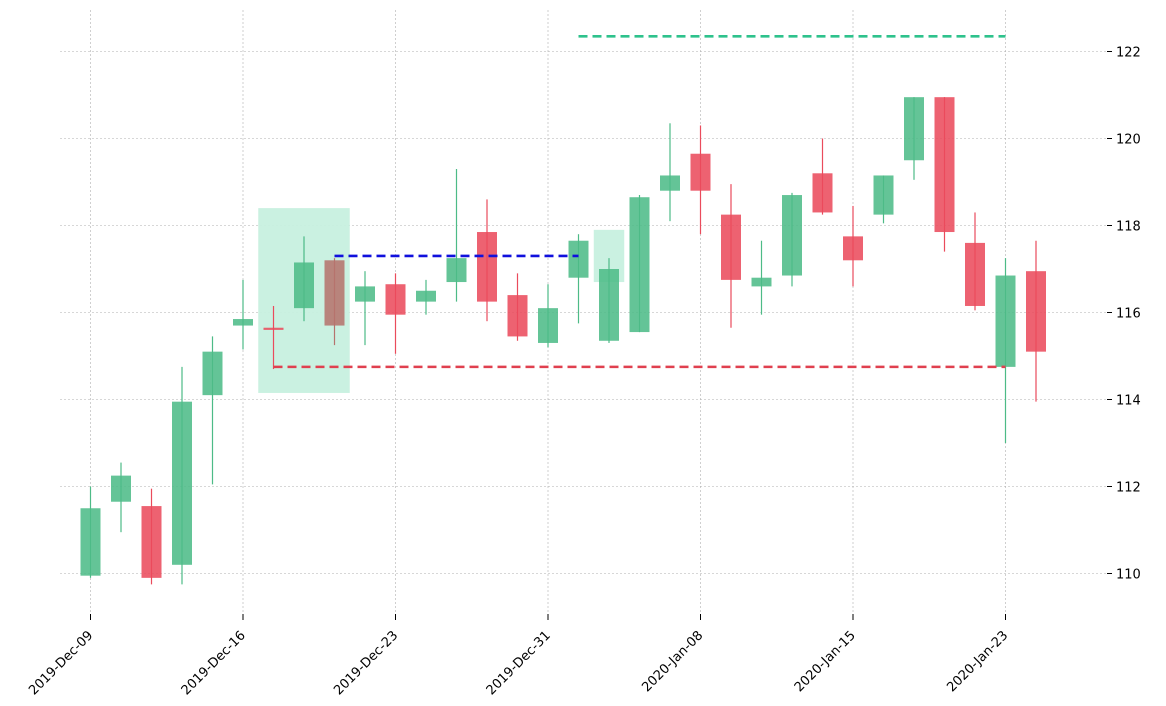 The width and height of the screenshot is (1166, 706). I want to click on x-tick-label: 2020-Jan-15, so click(825, 661).